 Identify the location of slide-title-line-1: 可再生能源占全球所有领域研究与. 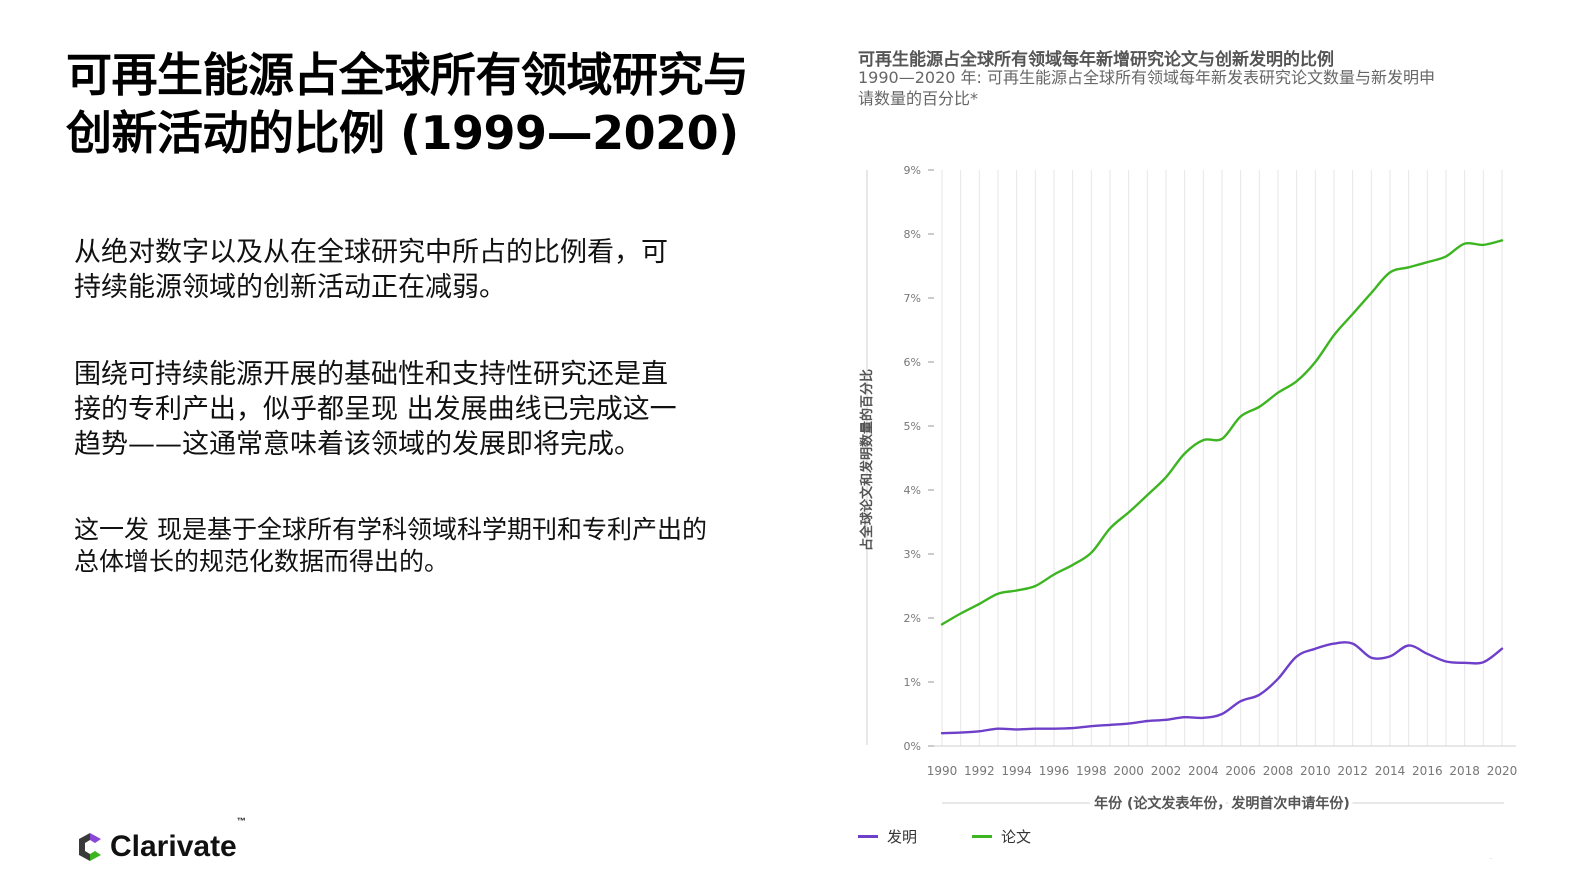
(407, 75).